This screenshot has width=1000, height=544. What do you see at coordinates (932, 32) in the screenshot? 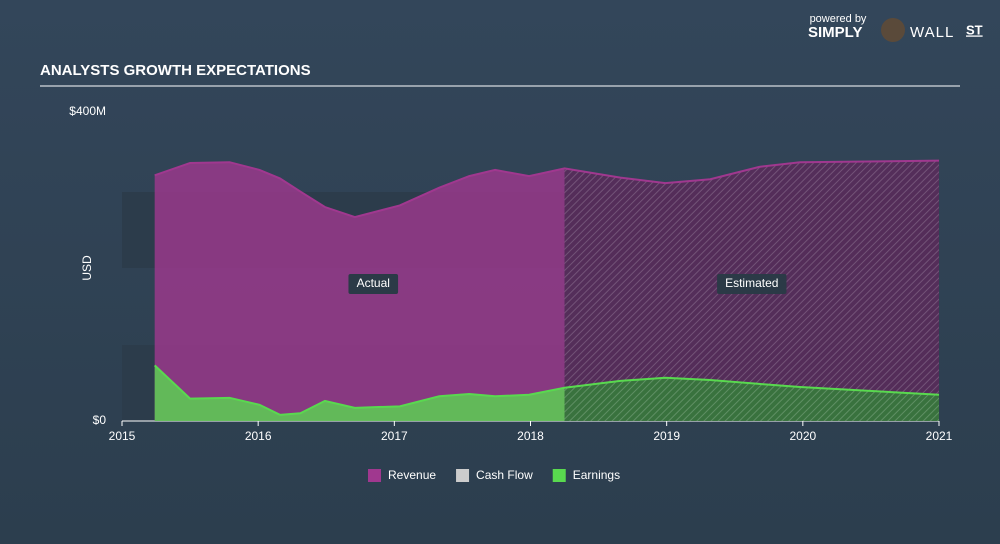
I see `brand-wall: WALL` at bounding box center [932, 32].